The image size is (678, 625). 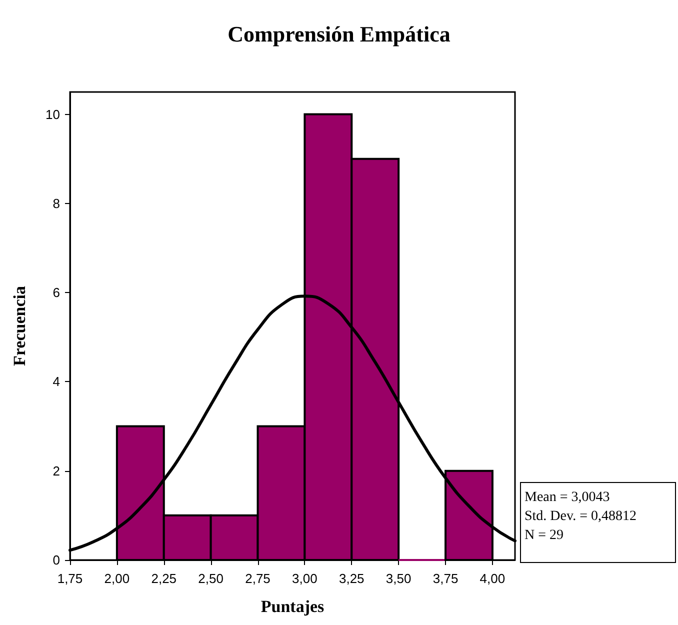 I want to click on x-tick-label: 3,75, so click(x=445, y=578).